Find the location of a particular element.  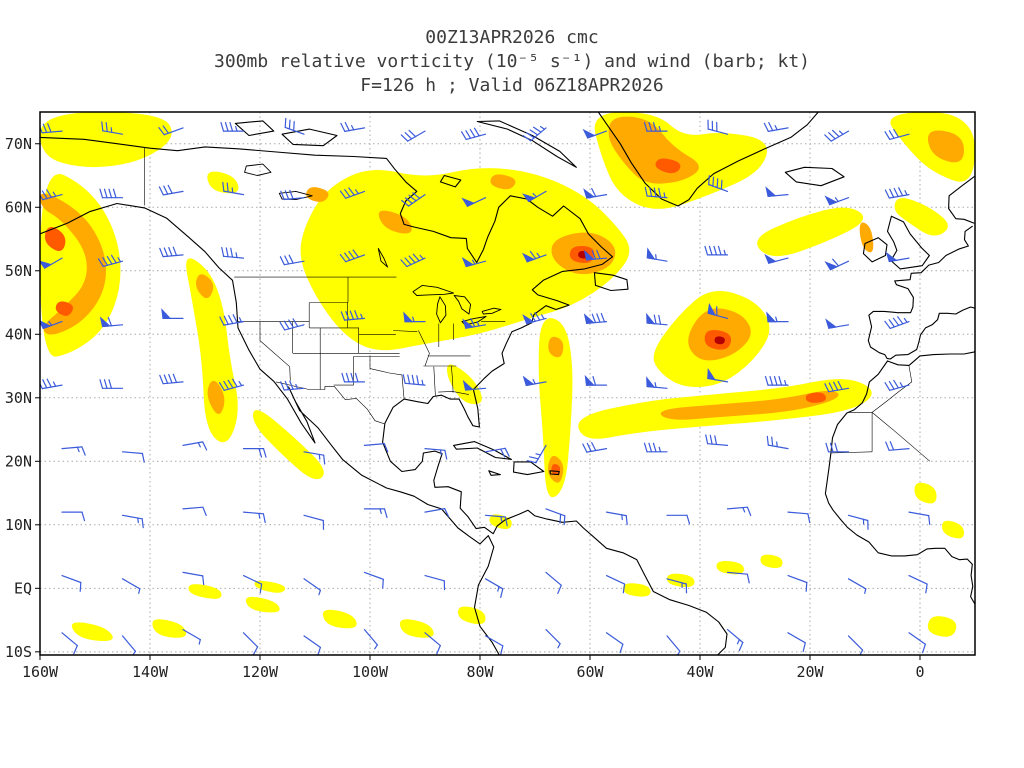

coast-puerto-rico is located at coordinates (554, 473).